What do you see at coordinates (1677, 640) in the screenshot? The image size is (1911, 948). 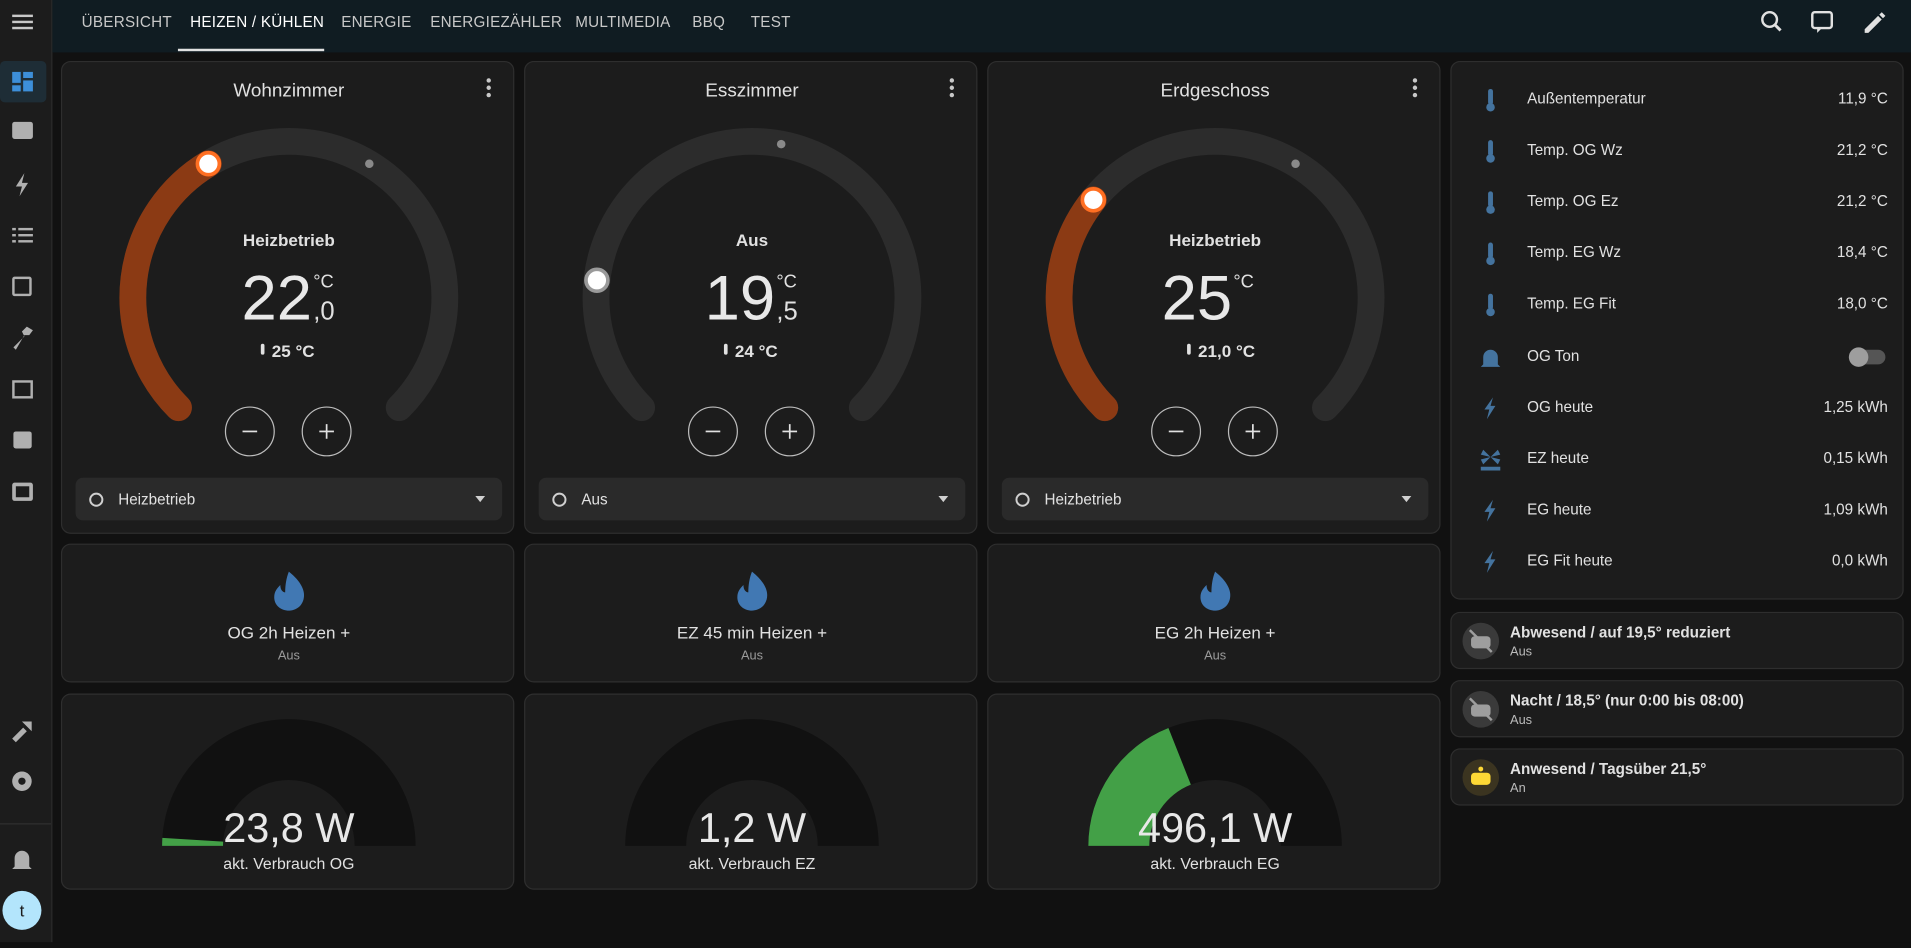 I see `automation-card: Abwesend / auf 19,5° reduziert Aus` at bounding box center [1677, 640].